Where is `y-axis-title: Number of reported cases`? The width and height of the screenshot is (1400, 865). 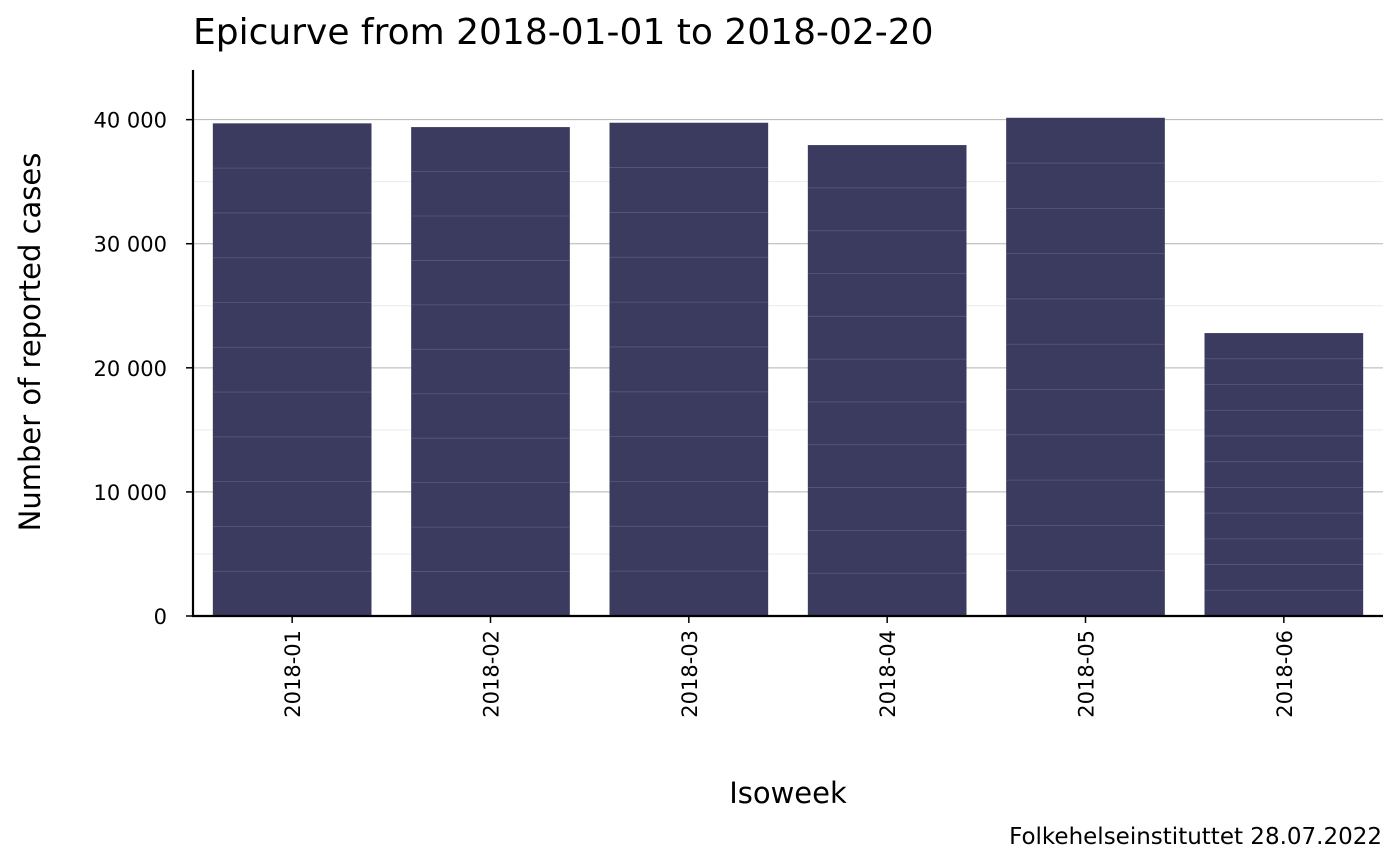
y-axis-title: Number of reported cases is located at coordinates (30, 342).